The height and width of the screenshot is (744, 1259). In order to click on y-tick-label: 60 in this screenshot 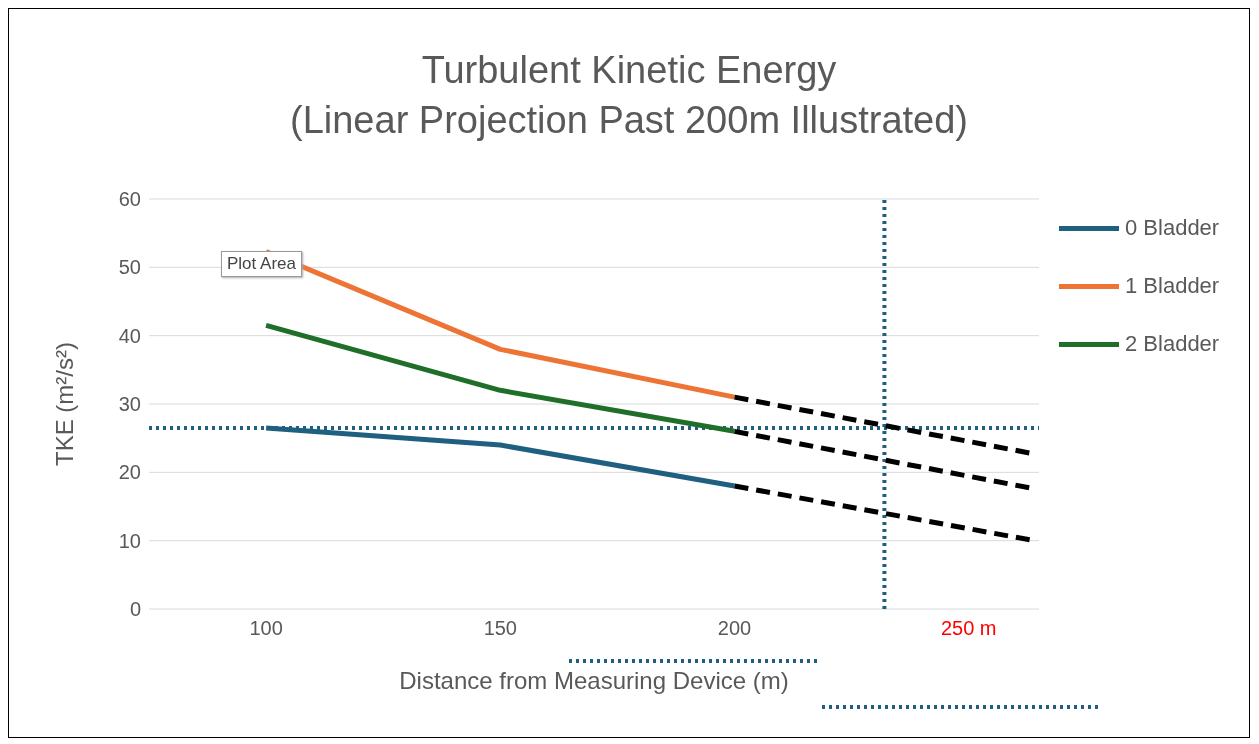, I will do `click(129, 199)`.